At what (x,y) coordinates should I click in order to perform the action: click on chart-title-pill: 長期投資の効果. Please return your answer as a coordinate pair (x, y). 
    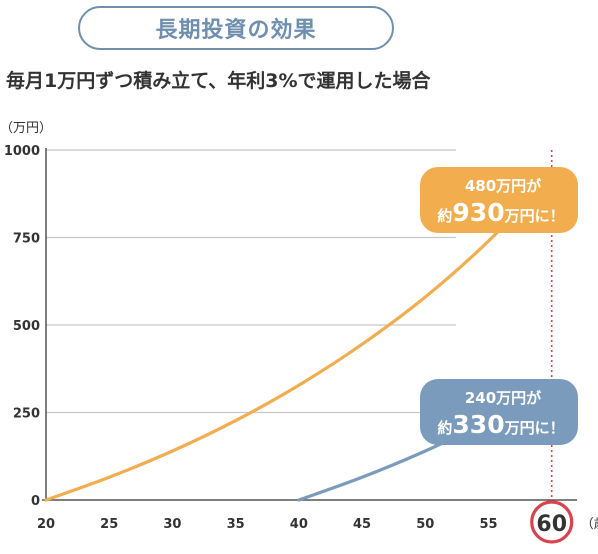
    Looking at the image, I should click on (236, 28).